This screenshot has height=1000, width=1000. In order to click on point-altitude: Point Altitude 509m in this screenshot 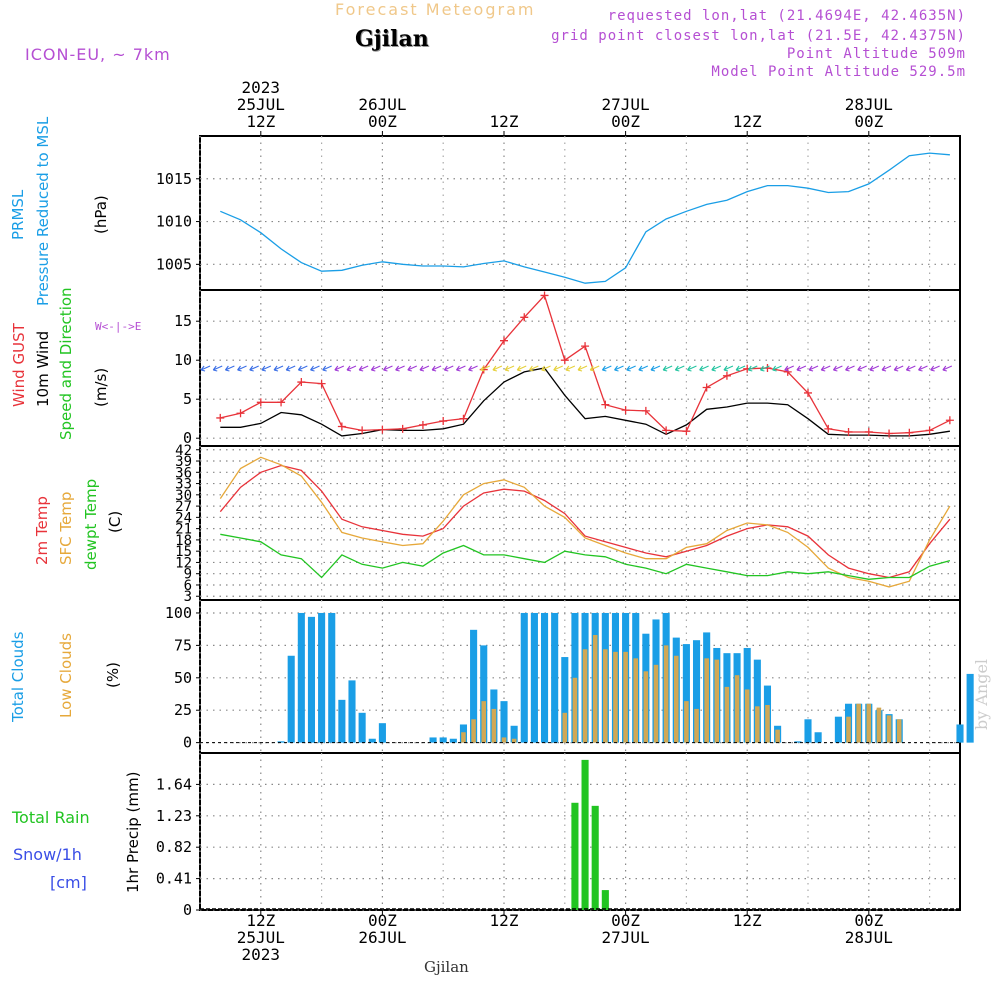, I will do `click(876, 54)`.